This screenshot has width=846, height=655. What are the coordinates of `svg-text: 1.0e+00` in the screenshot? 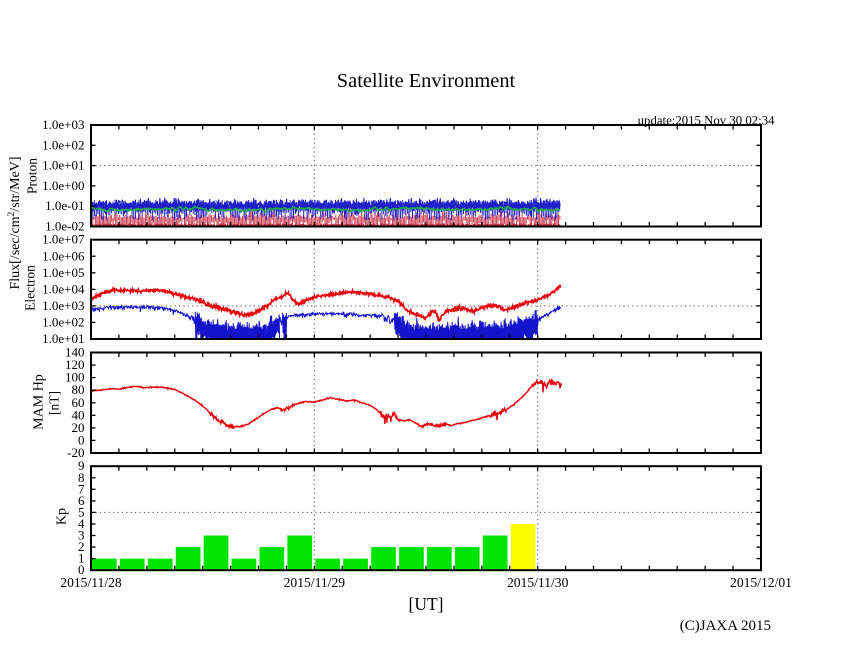 It's located at (63, 185).